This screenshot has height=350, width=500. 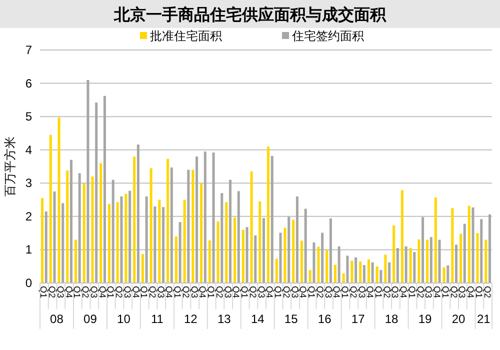 What do you see at coordinates (459, 319) in the screenshot?
I see `text: 20` at bounding box center [459, 319].